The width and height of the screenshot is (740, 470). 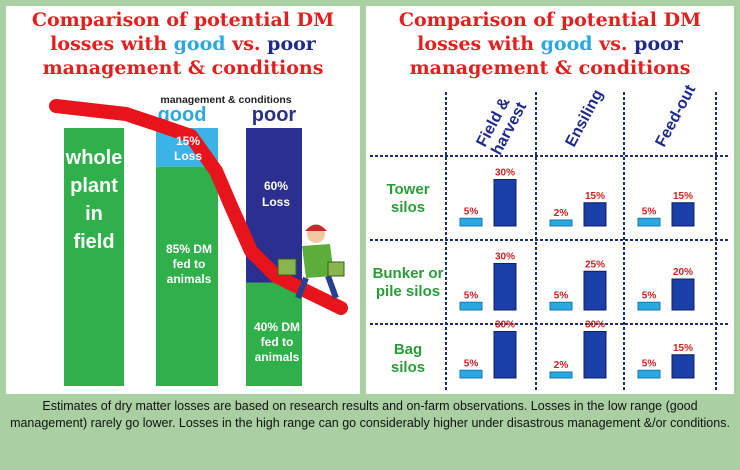 What do you see at coordinates (471, 374) in the screenshot?
I see `bar-good-r2-c0` at bounding box center [471, 374].